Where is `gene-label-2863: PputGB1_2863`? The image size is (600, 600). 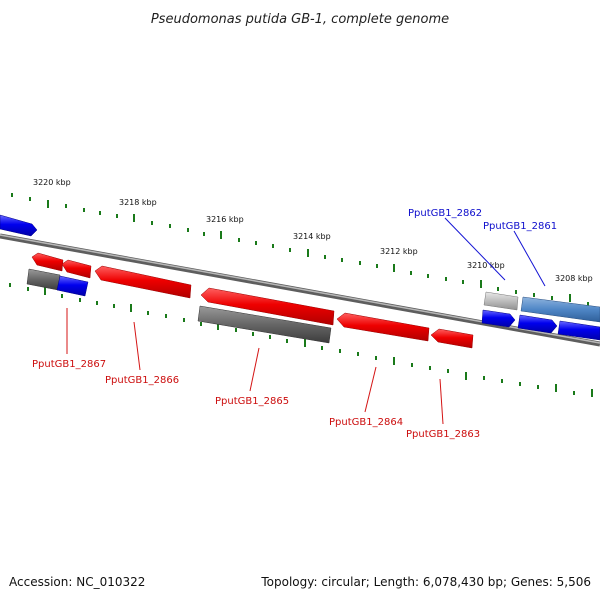
gene-label-2863: PputGB1_2863 is located at coordinates (443, 434).